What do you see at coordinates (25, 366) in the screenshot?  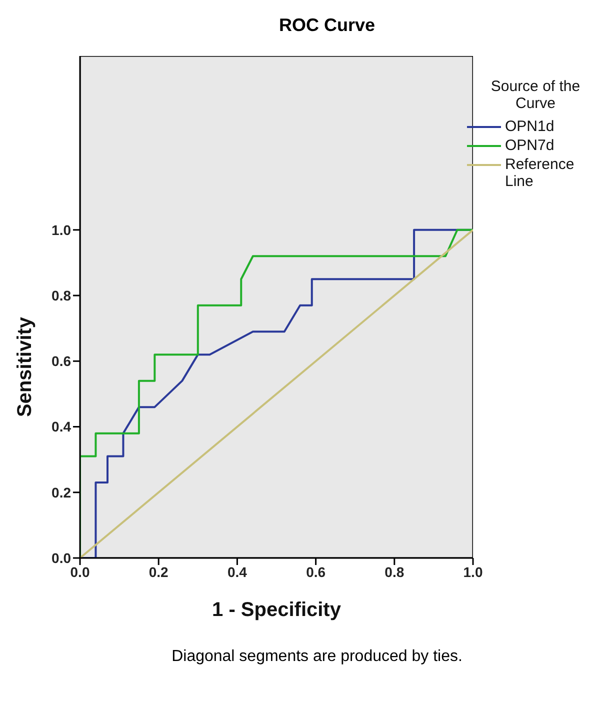 I see `y-axis-title: Sensitivity` at bounding box center [25, 366].